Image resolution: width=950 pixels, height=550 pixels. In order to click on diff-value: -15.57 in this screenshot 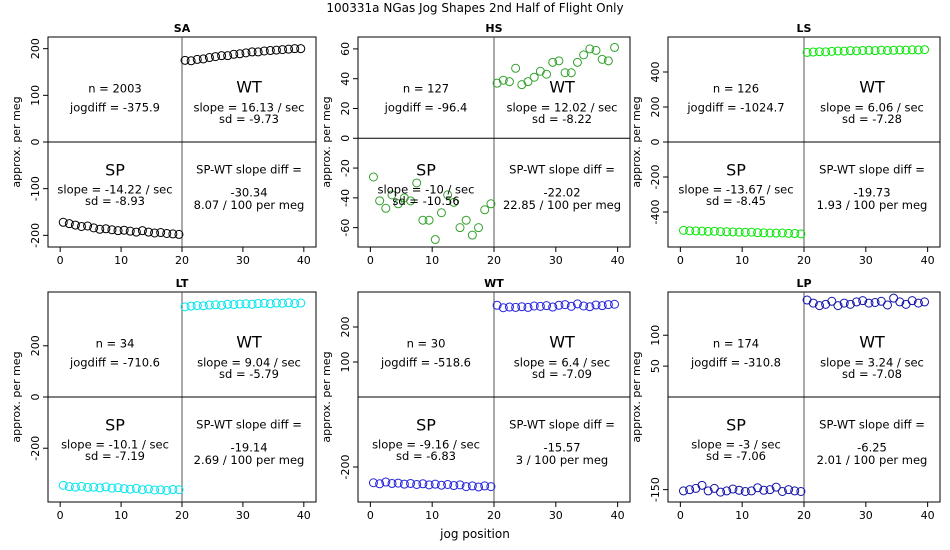, I will do `click(561, 448)`.